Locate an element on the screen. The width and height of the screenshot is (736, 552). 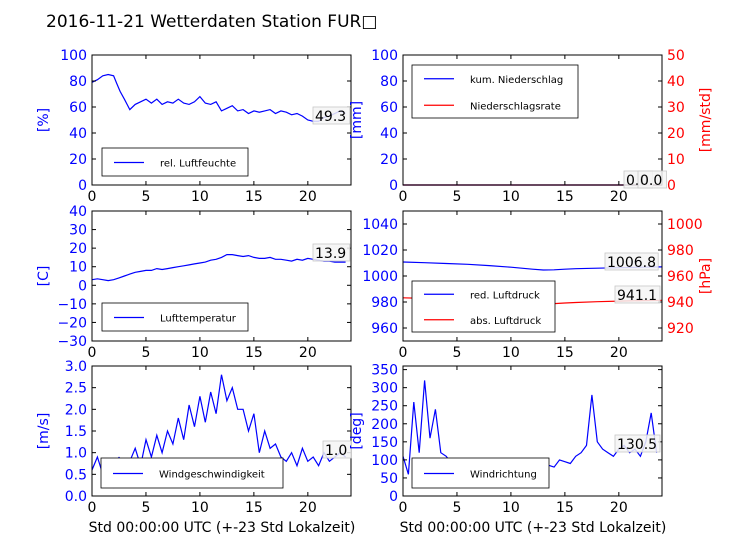
y-tick-label: 50 is located at coordinates (389, 479).